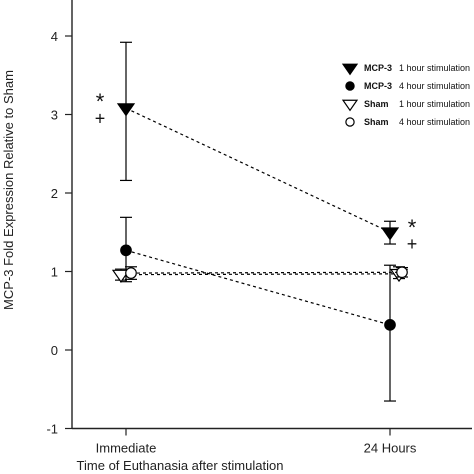 The image size is (474, 474). I want to click on x-axis-label: Time of Euthanasia after stimulation, so click(180, 465).